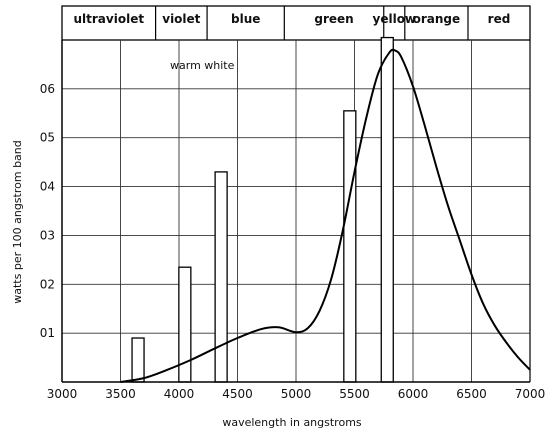 This screenshot has width=559, height=436. What do you see at coordinates (17, 222) in the screenshot?
I see `y-axis-title: watts per 100 angstrom band` at bounding box center [17, 222].